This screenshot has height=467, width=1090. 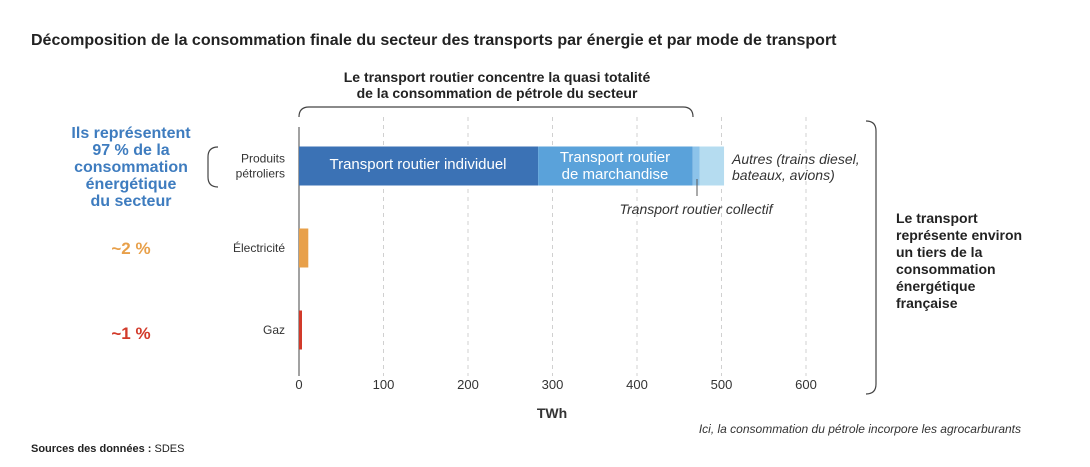 What do you see at coordinates (298, 384) in the screenshot?
I see `x-tick-0: 0` at bounding box center [298, 384].